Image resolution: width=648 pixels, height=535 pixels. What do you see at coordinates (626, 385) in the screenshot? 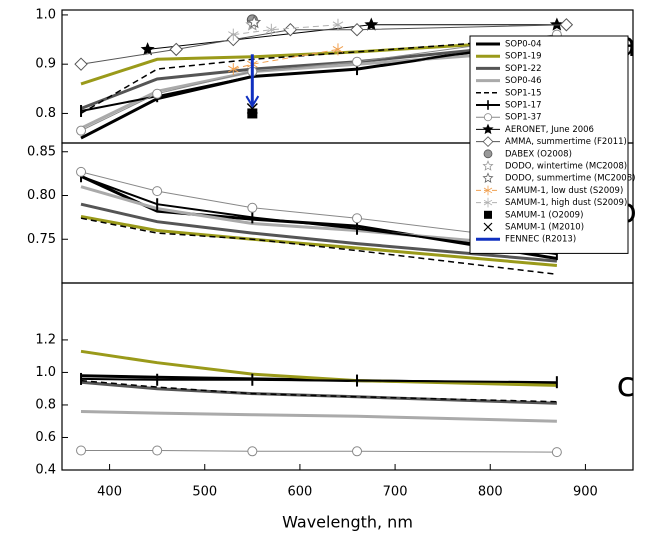
I see `panel-label: c` at bounding box center [626, 385].